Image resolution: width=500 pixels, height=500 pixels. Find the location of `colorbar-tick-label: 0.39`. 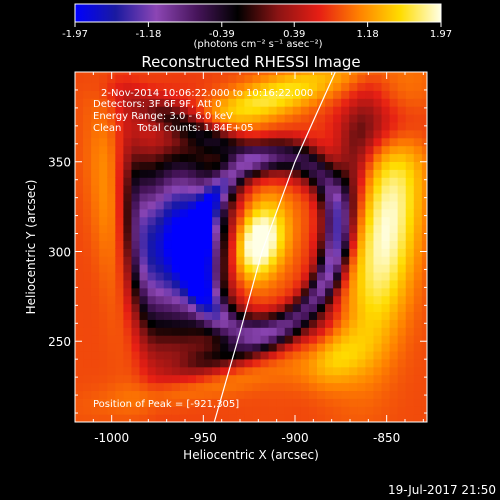

colorbar-tick-label: 0.39 is located at coordinates (294, 34).